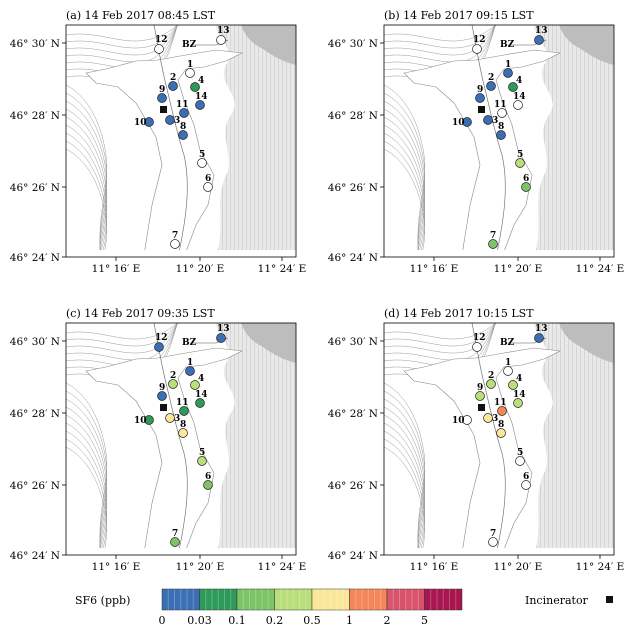 The width and height of the screenshot is (640, 635). What do you see at coordinates (387, 620) in the screenshot?
I see `colorbar-tick-label: 2` at bounding box center [387, 620].